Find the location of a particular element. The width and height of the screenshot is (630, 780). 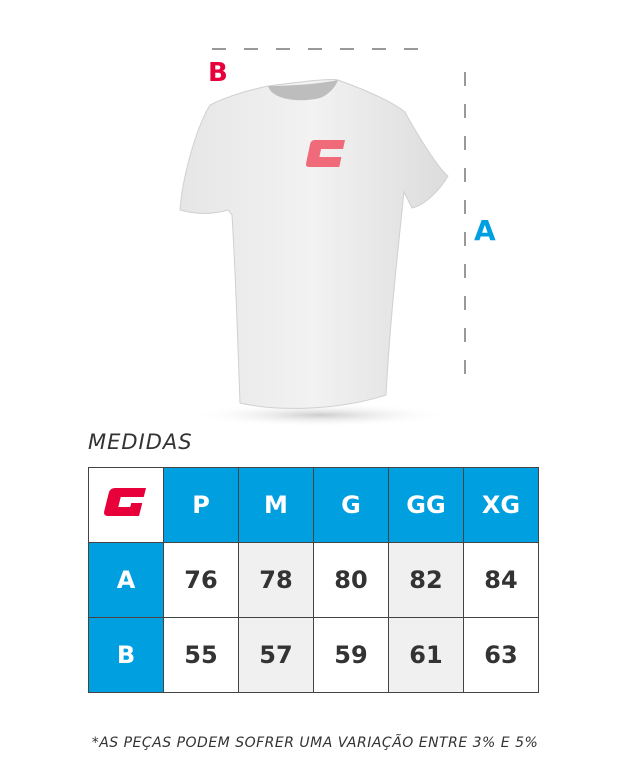

size-header-g: G is located at coordinates (351, 505).